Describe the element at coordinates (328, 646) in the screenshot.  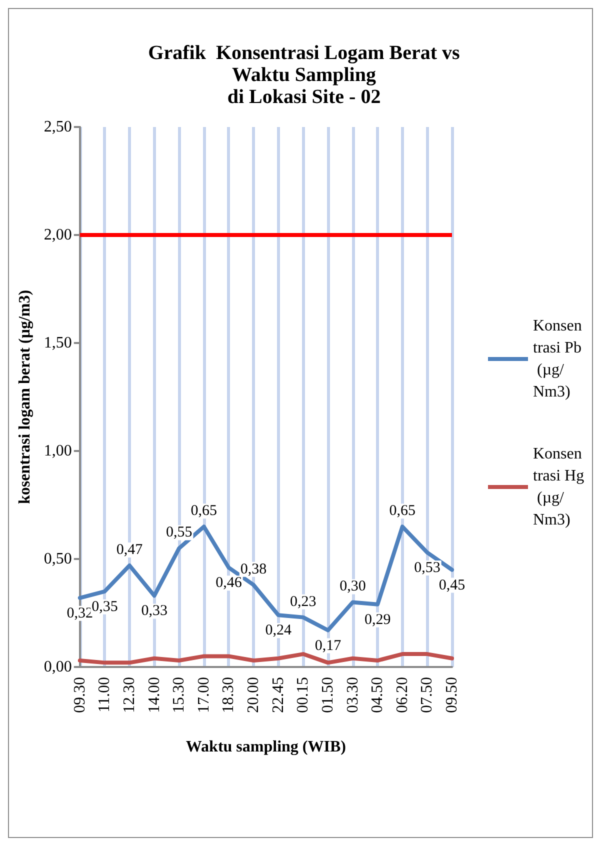
I see `data-label: 0,17` at that location.